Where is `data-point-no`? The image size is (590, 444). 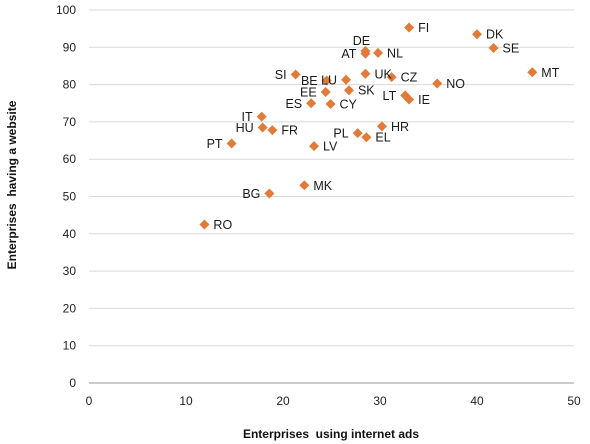 data-point-no is located at coordinates (437, 83).